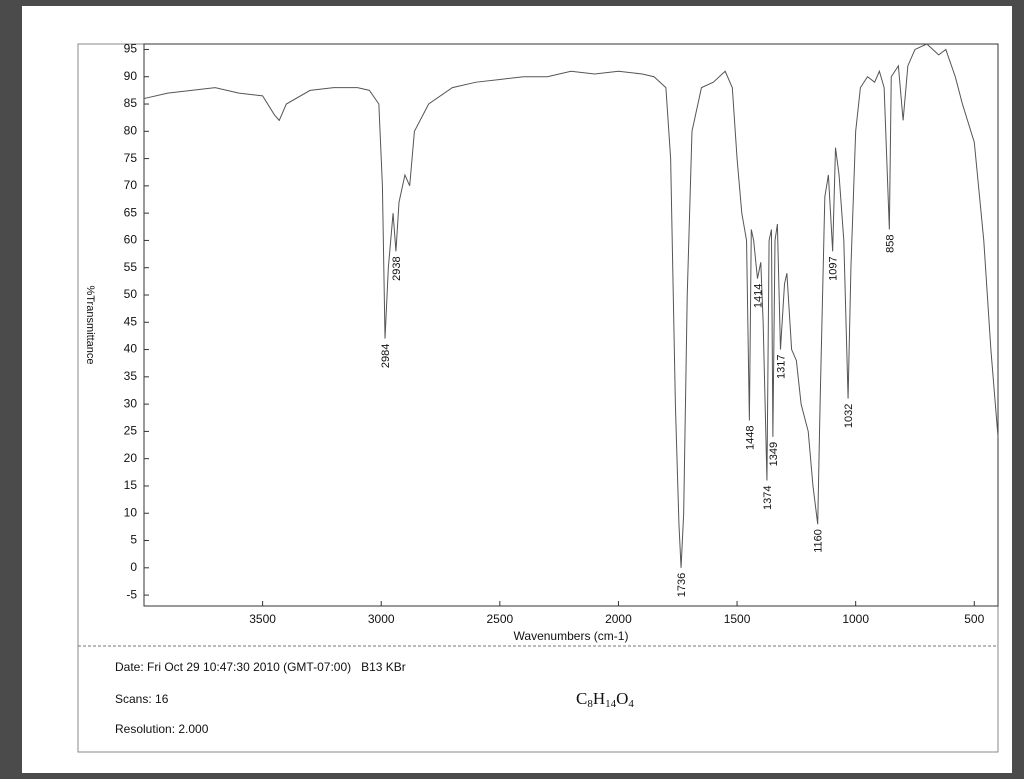 This screenshot has height=779, width=1024. Describe the element at coordinates (131, 76) in the screenshot. I see `y-tick-label: 90` at that location.